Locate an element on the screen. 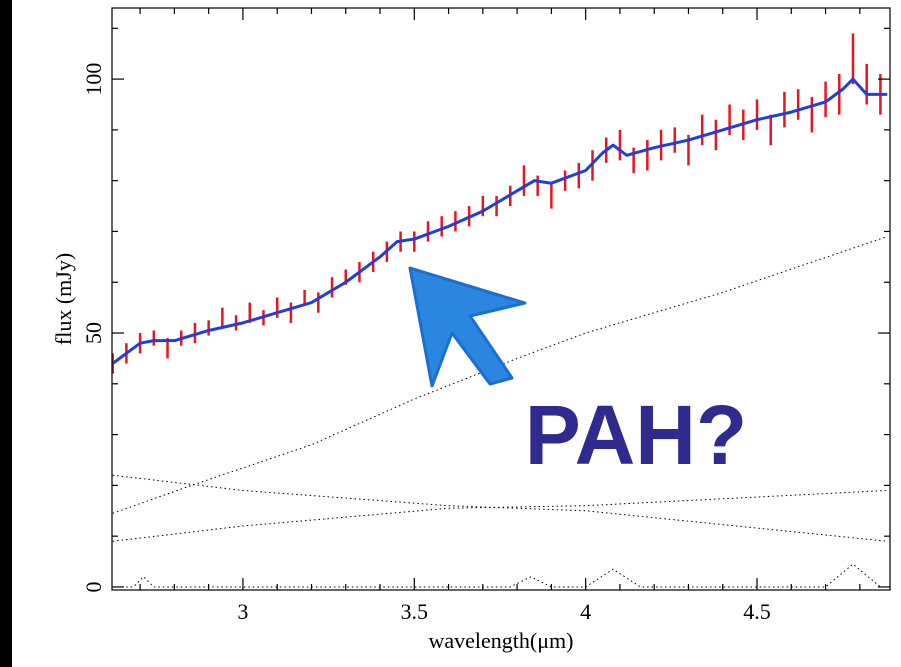 This screenshot has height=667, width=901. y-tick-label: 100 is located at coordinates (93, 79).